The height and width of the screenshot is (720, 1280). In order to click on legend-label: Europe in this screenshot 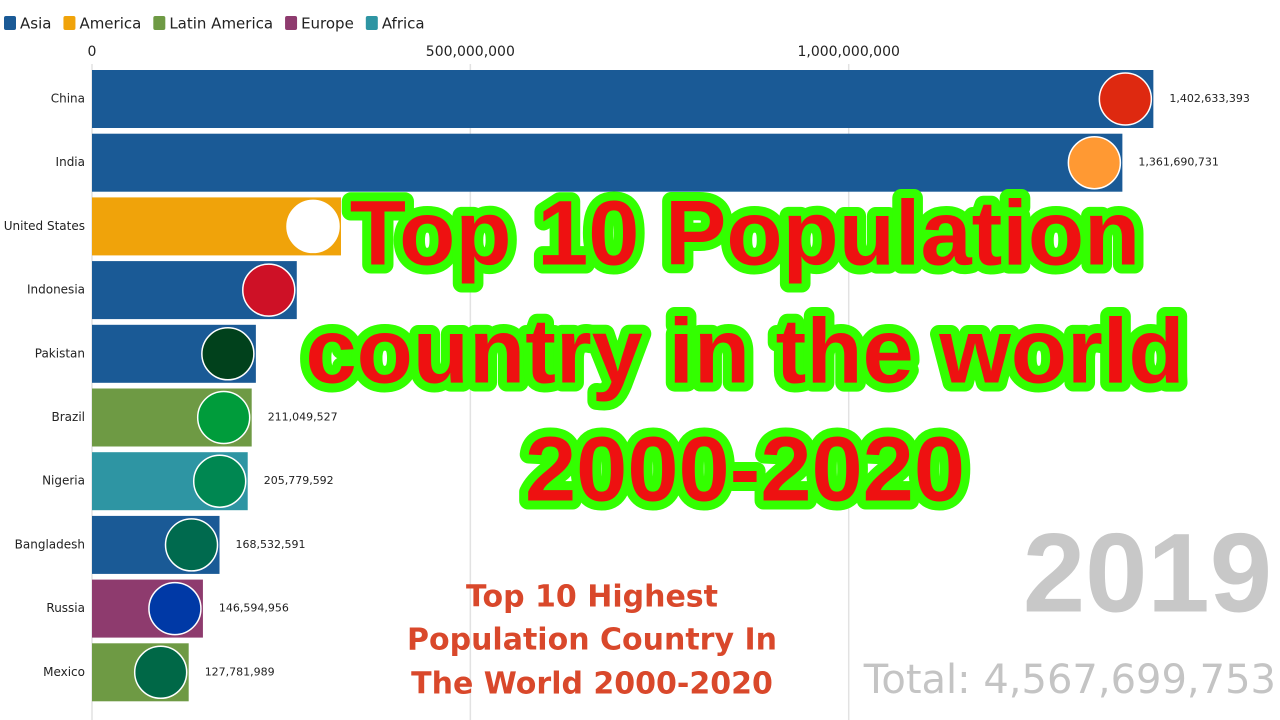, I will do `click(327, 24)`.